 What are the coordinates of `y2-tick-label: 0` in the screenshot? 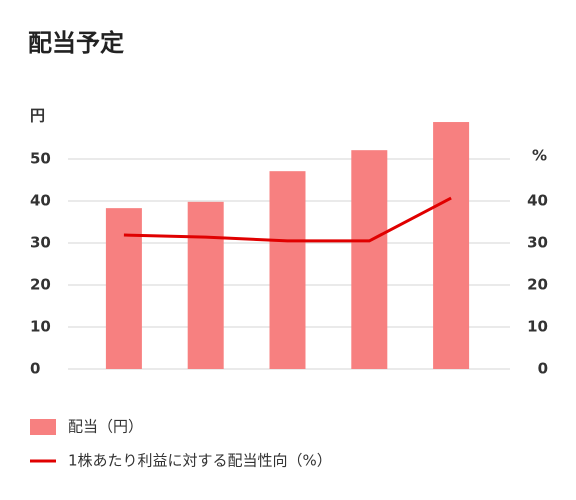 It's located at (543, 369).